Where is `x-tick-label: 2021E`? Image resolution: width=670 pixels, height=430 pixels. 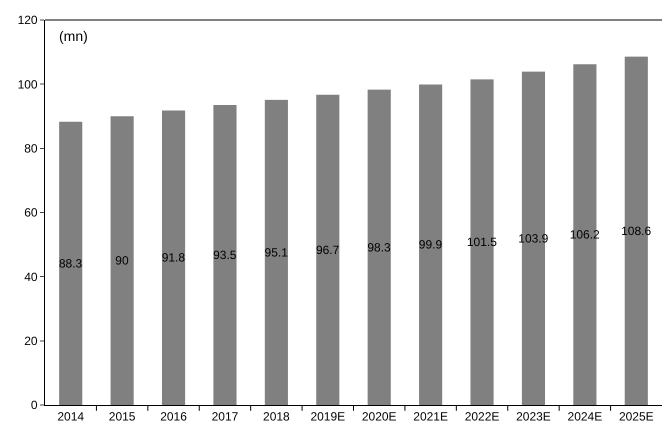
x-tick-label: 2021E is located at coordinates (430, 416).